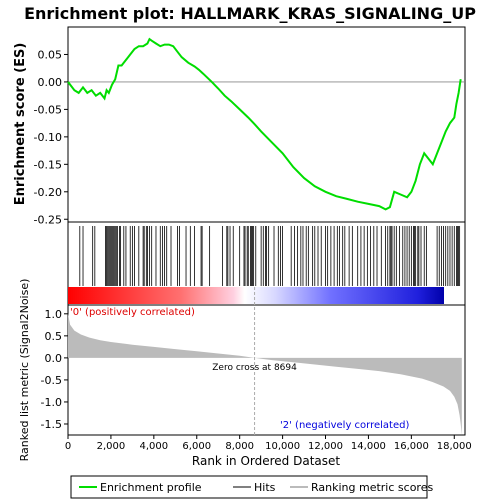 The width and height of the screenshot is (500, 500). What do you see at coordinates (111, 446) in the screenshot?
I see `x-tick-label: 2,000` at bounding box center [111, 446].